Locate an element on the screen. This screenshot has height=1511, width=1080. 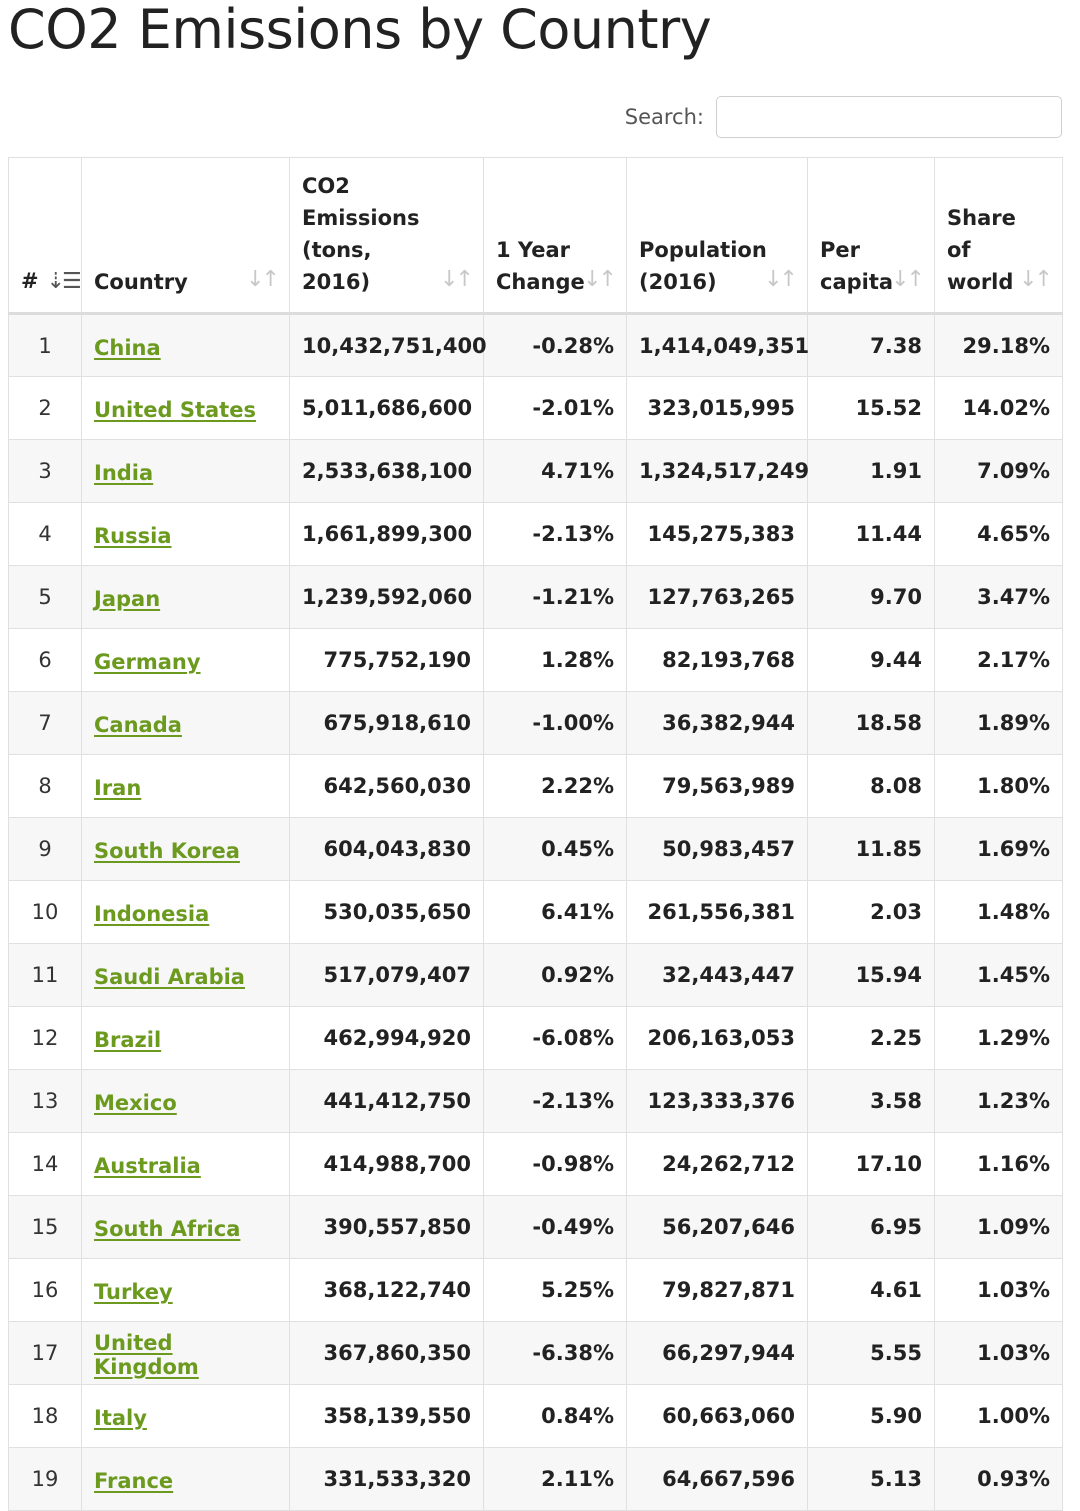
share-cell: 1.69% is located at coordinates (998, 849).